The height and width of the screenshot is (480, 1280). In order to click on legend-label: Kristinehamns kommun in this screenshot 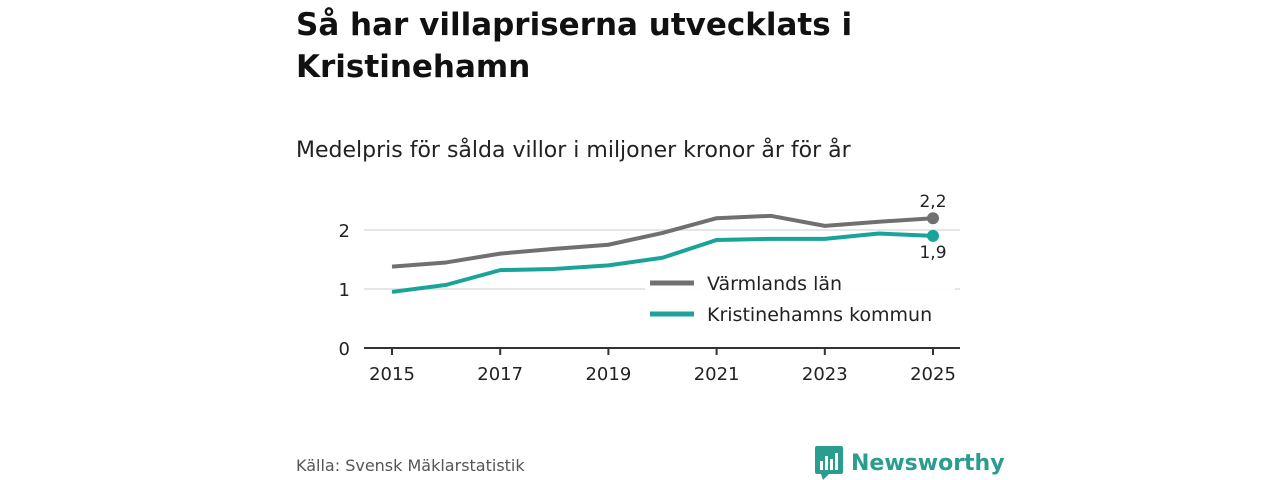, I will do `click(819, 315)`.